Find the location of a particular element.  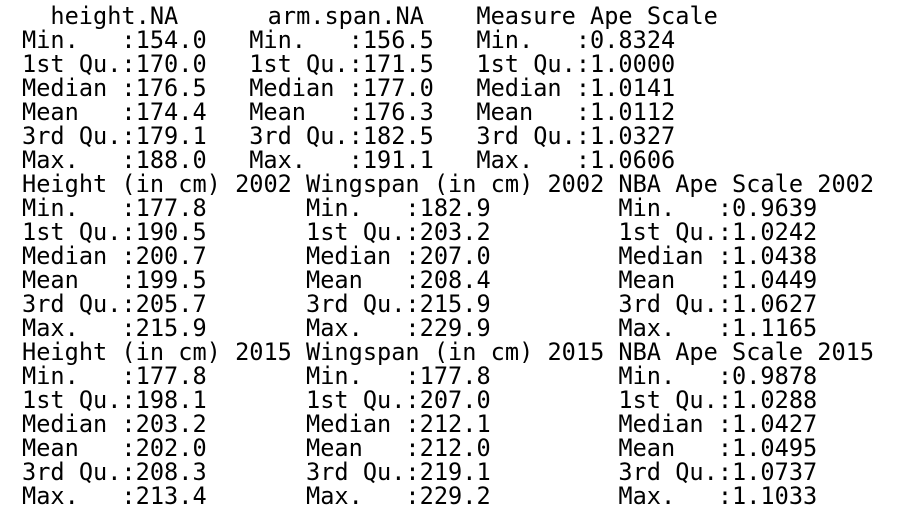

summary-row: Mean :1.0112 is located at coordinates (576, 112).